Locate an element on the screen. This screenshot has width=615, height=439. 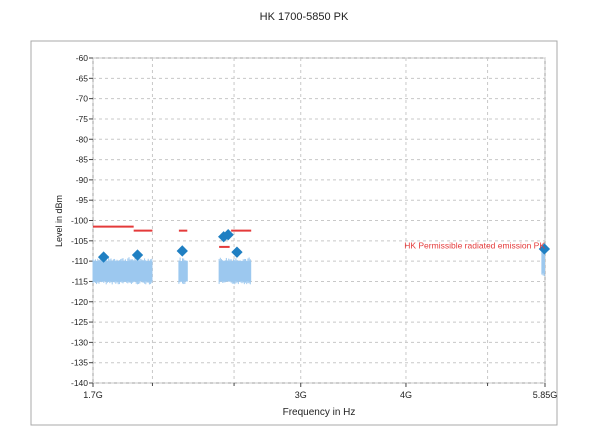
y-tick-label: -135 is located at coordinates (79, 363).